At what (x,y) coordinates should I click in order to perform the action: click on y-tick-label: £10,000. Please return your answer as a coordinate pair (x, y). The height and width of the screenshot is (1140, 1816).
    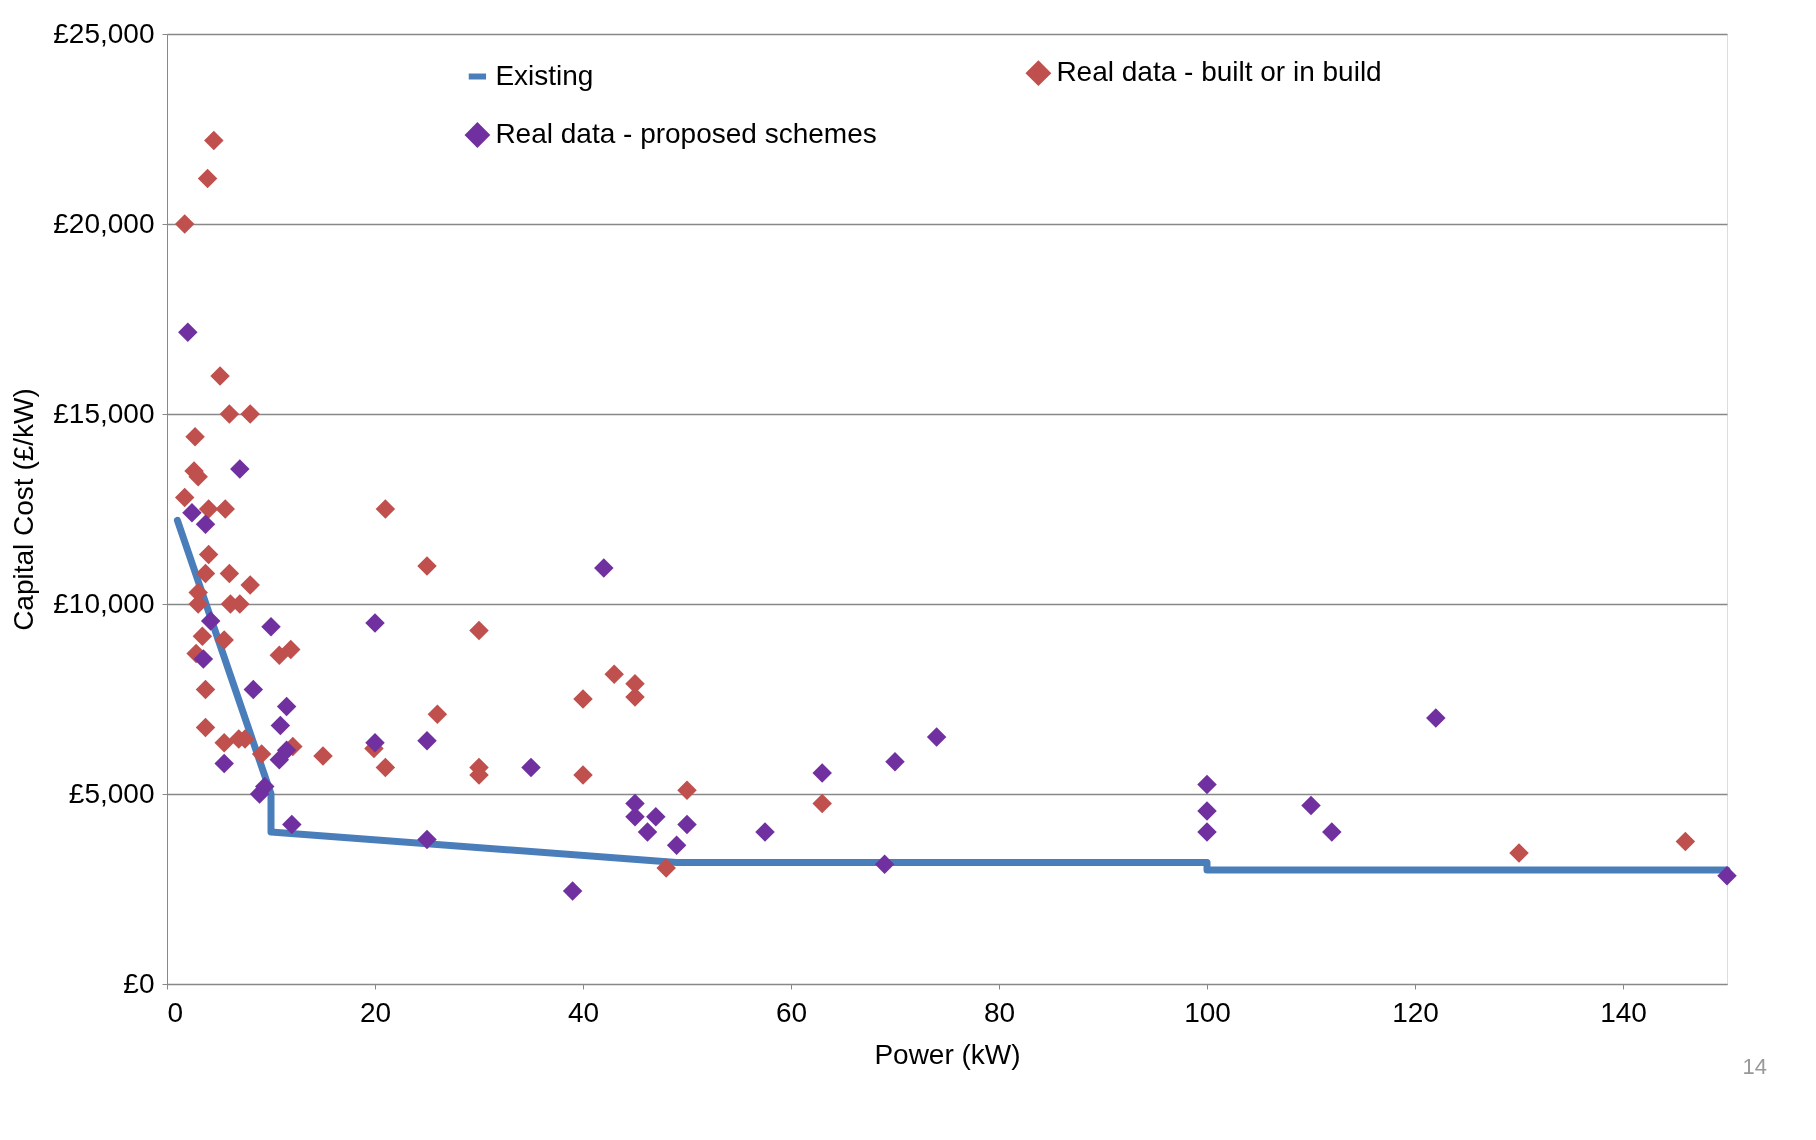
    Looking at the image, I should click on (104, 603).